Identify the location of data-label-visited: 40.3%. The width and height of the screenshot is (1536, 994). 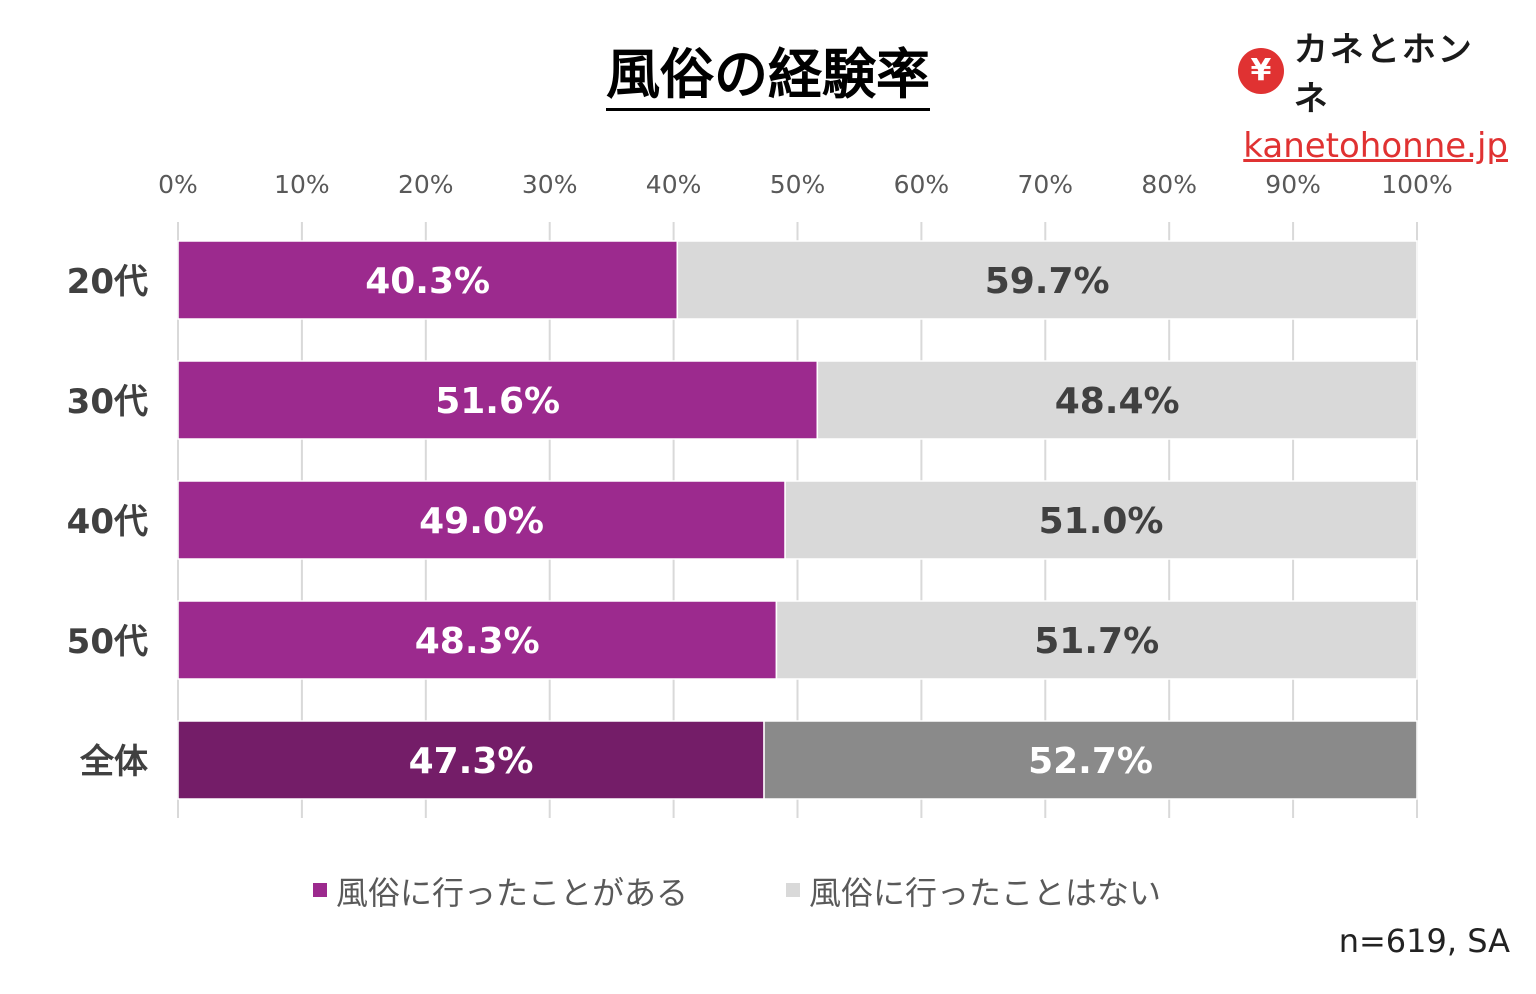
(427, 281).